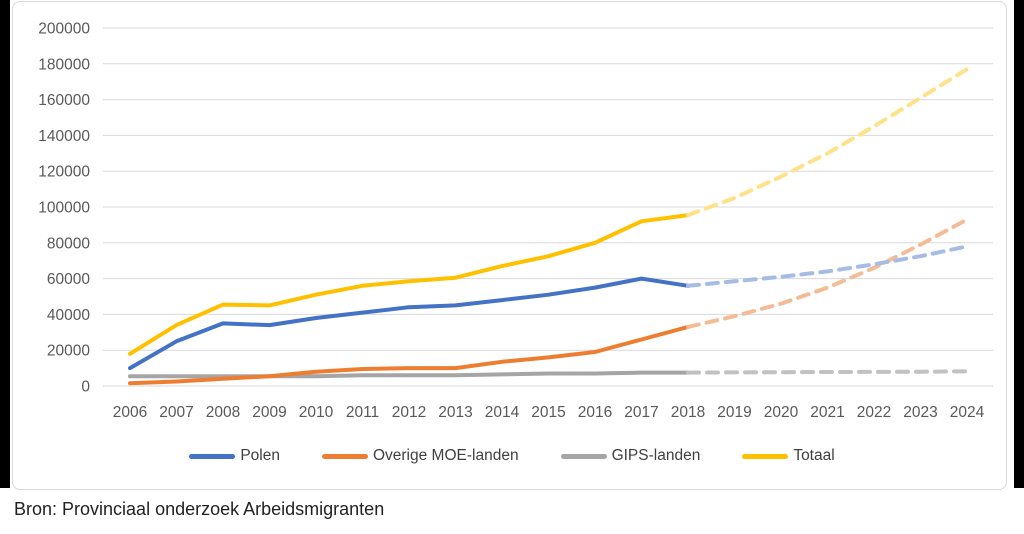  What do you see at coordinates (362, 412) in the screenshot?
I see `x-tick-label: 2011` at bounding box center [362, 412].